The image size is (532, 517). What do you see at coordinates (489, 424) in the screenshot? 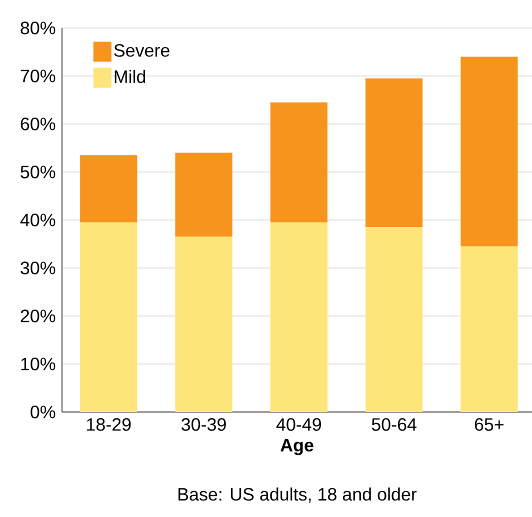
I see `x-tick-label: 65+` at bounding box center [489, 424].